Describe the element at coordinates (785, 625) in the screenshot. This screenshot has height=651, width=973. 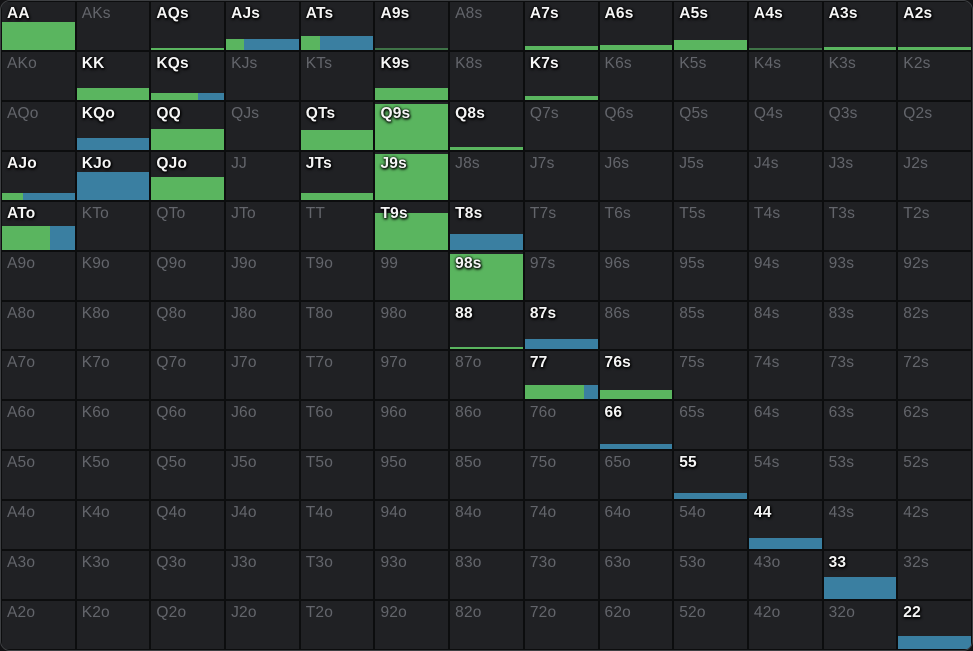
I see `hand-cell-42o: 42o` at that location.